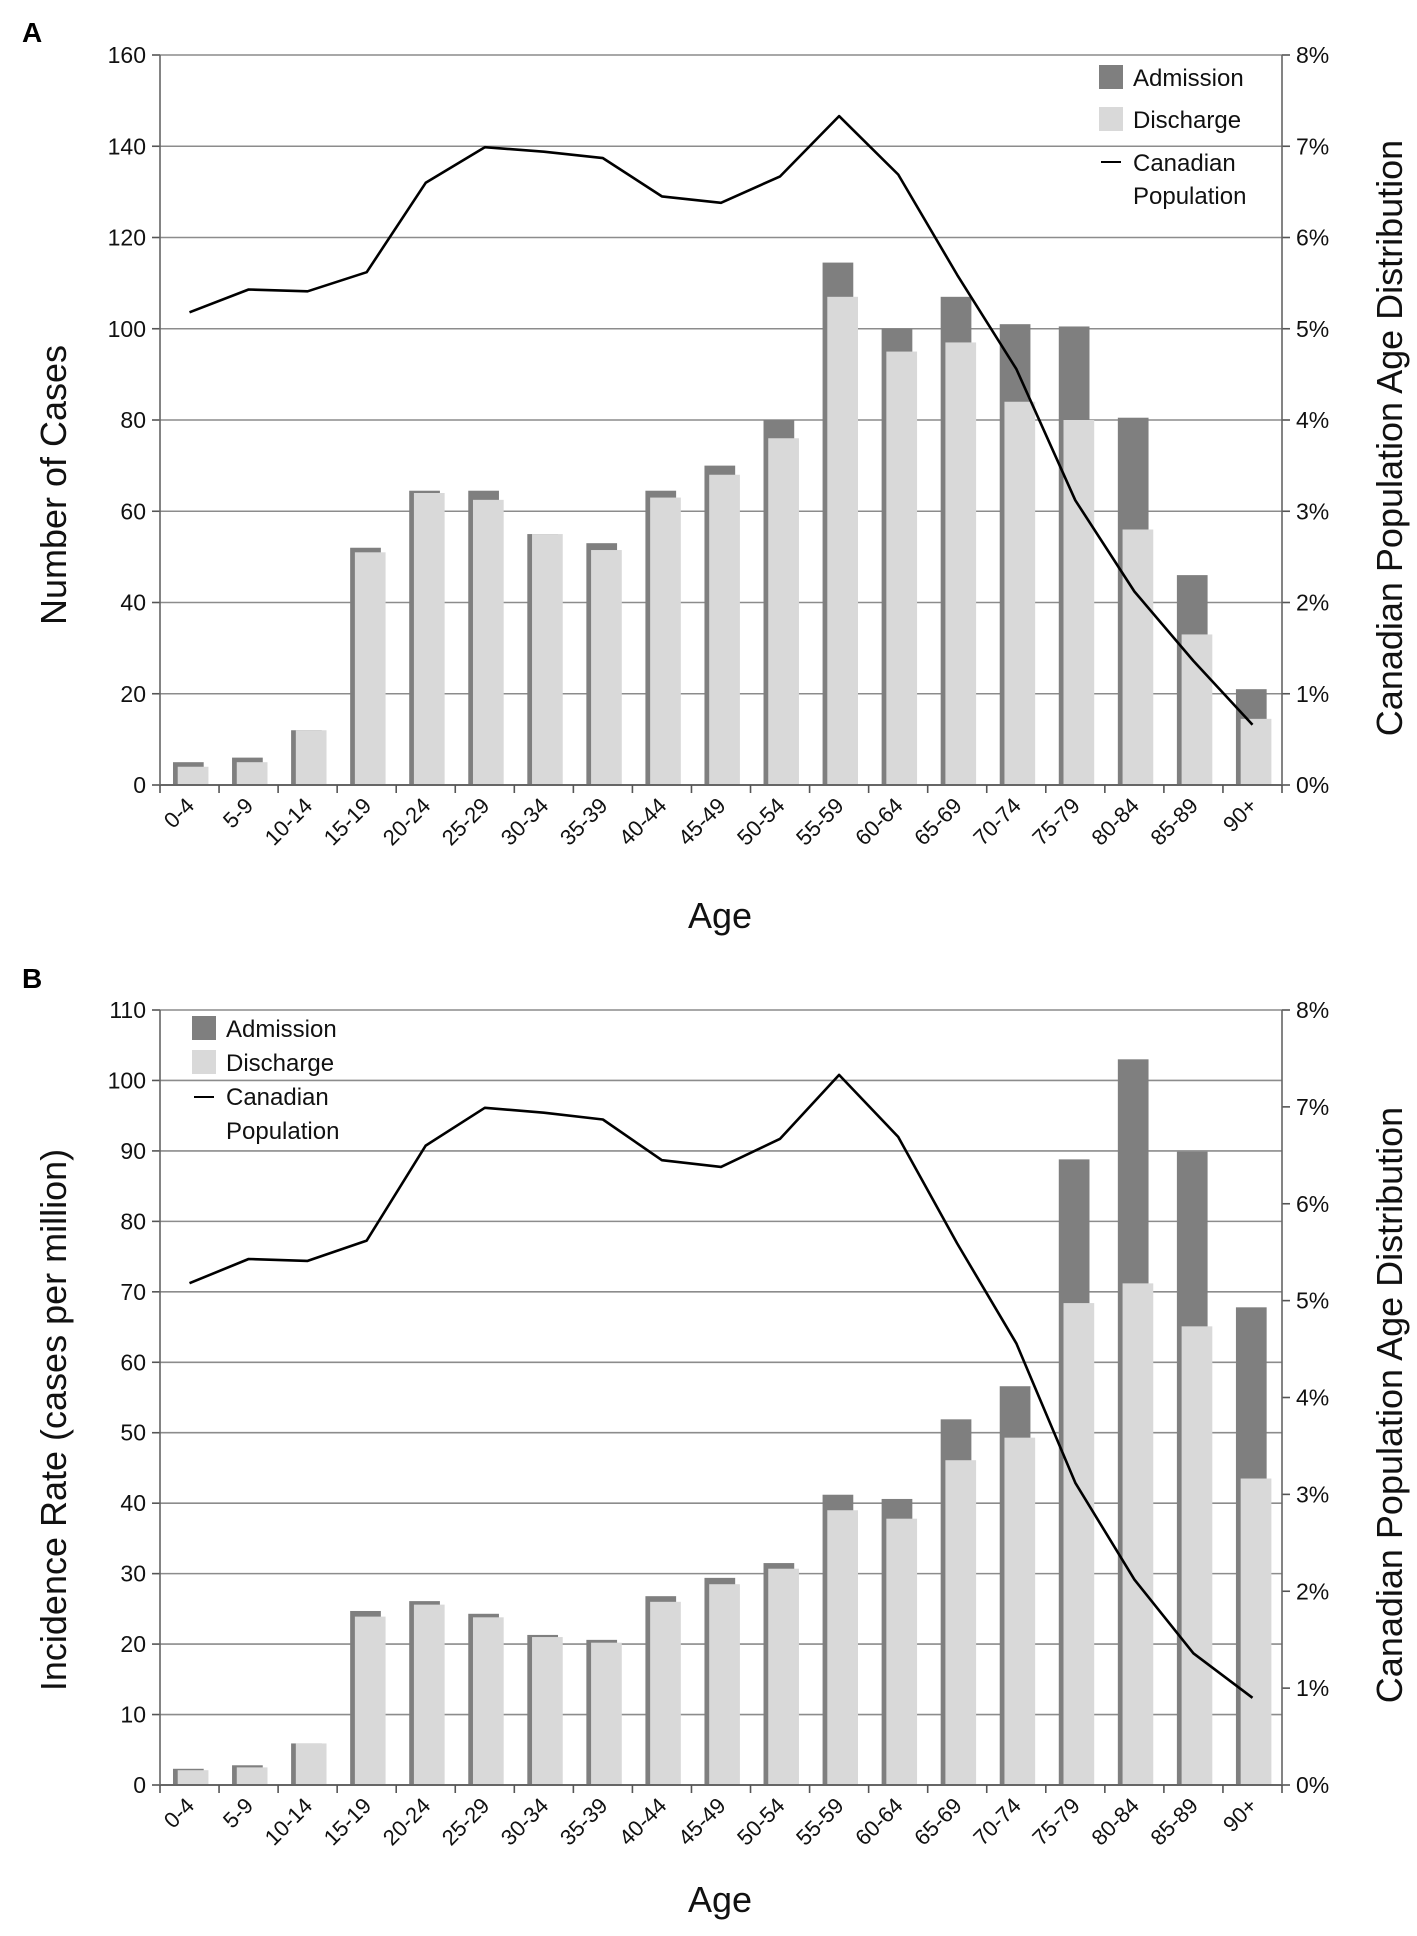  I want to click on panel-b-x-axis-label: Age, so click(720, 1899).